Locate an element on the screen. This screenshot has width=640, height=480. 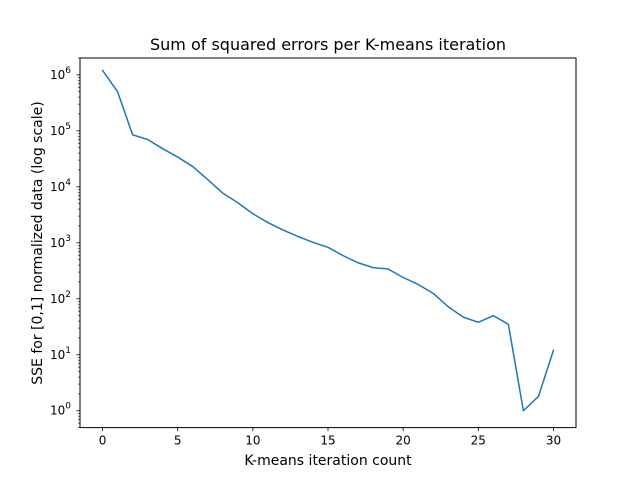
y-tick-label: 10⁵ is located at coordinates (60, 130).